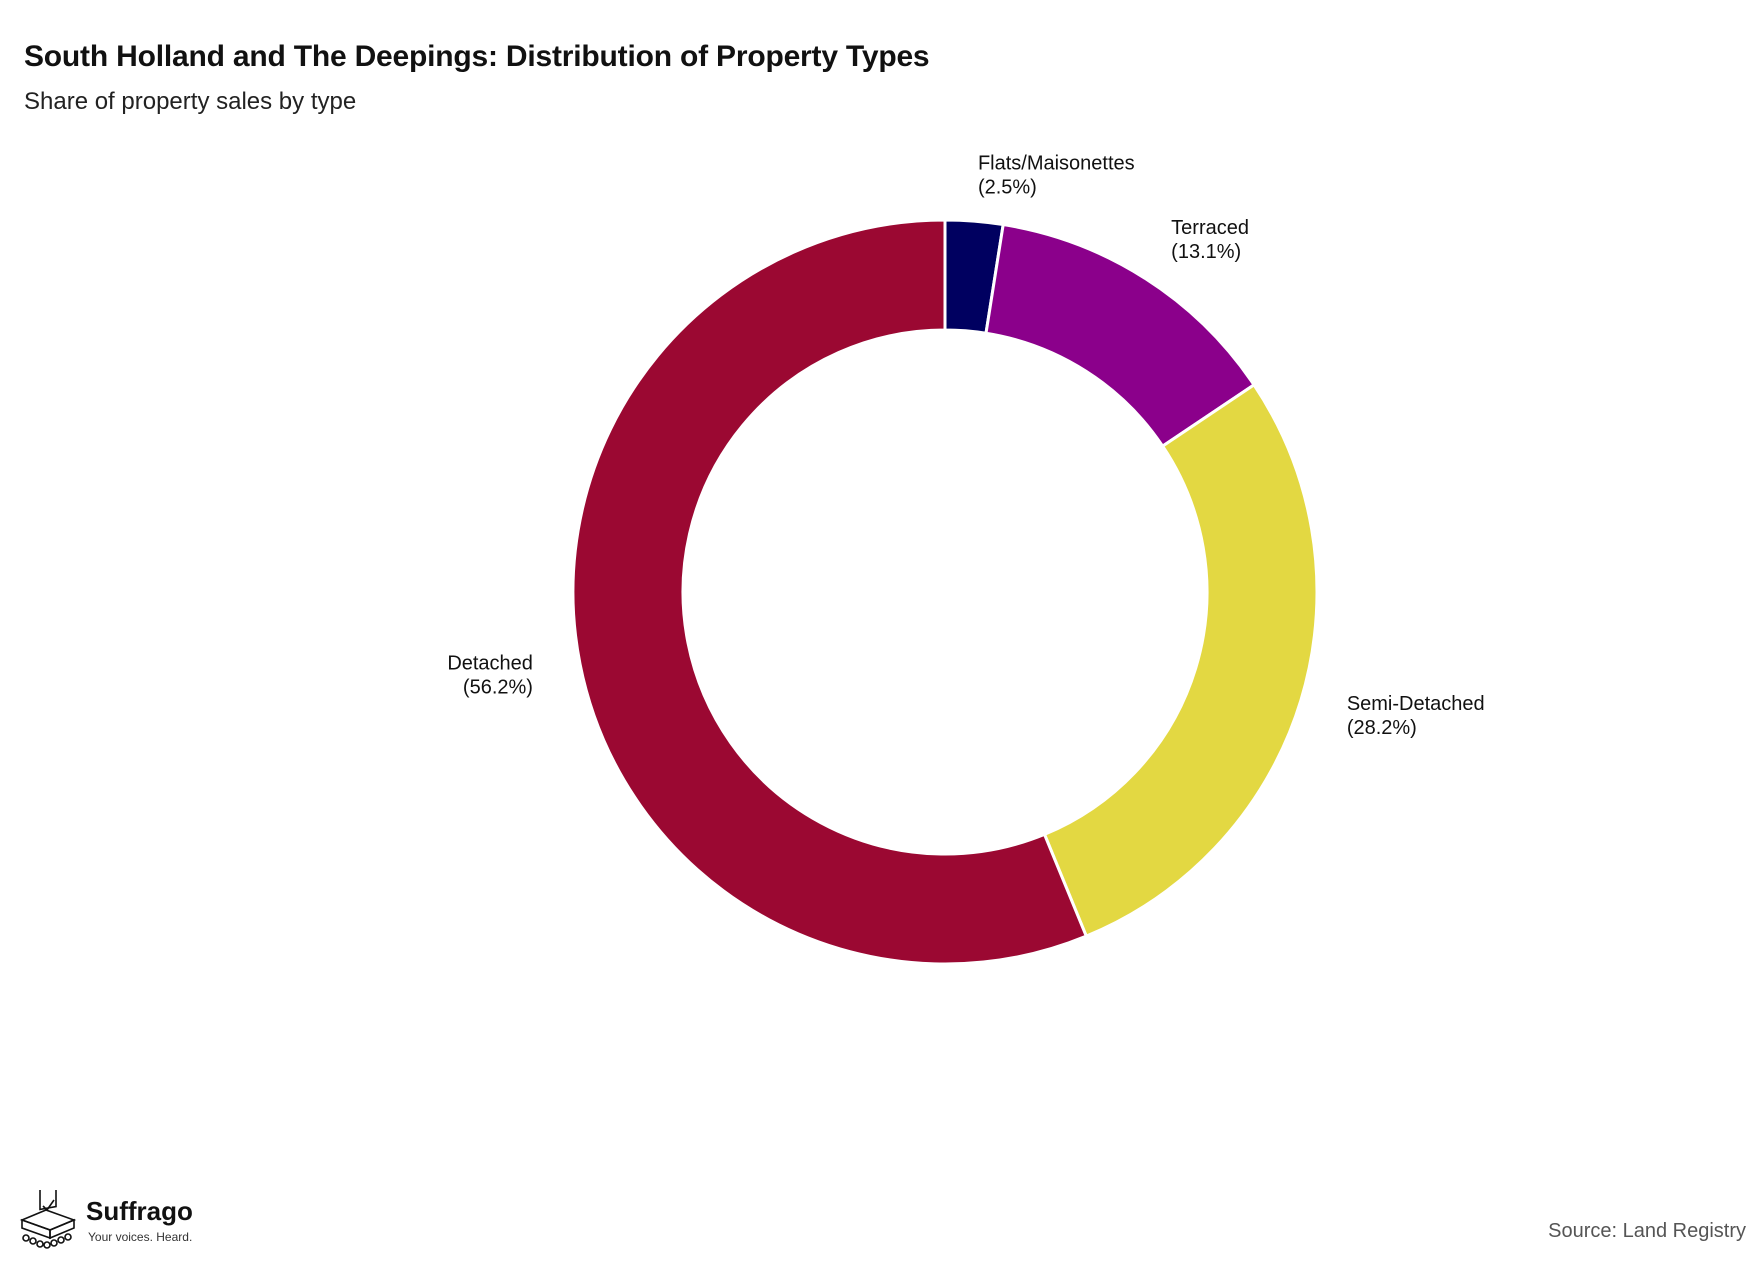 The image size is (1758, 1265). What do you see at coordinates (498, 687) in the screenshot?
I see `slice-label-value: (56.2%)` at bounding box center [498, 687].